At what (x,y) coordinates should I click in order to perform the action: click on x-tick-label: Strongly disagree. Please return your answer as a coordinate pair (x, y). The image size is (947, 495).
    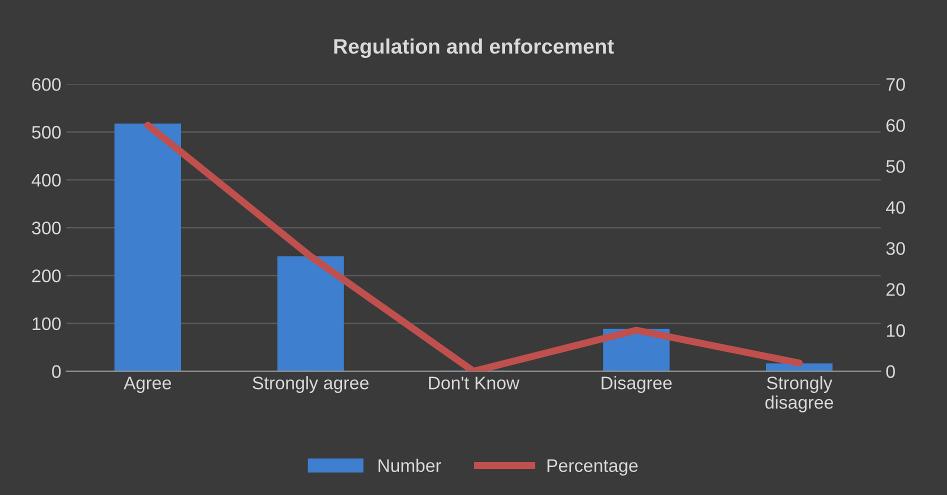
    Looking at the image, I should click on (799, 394).